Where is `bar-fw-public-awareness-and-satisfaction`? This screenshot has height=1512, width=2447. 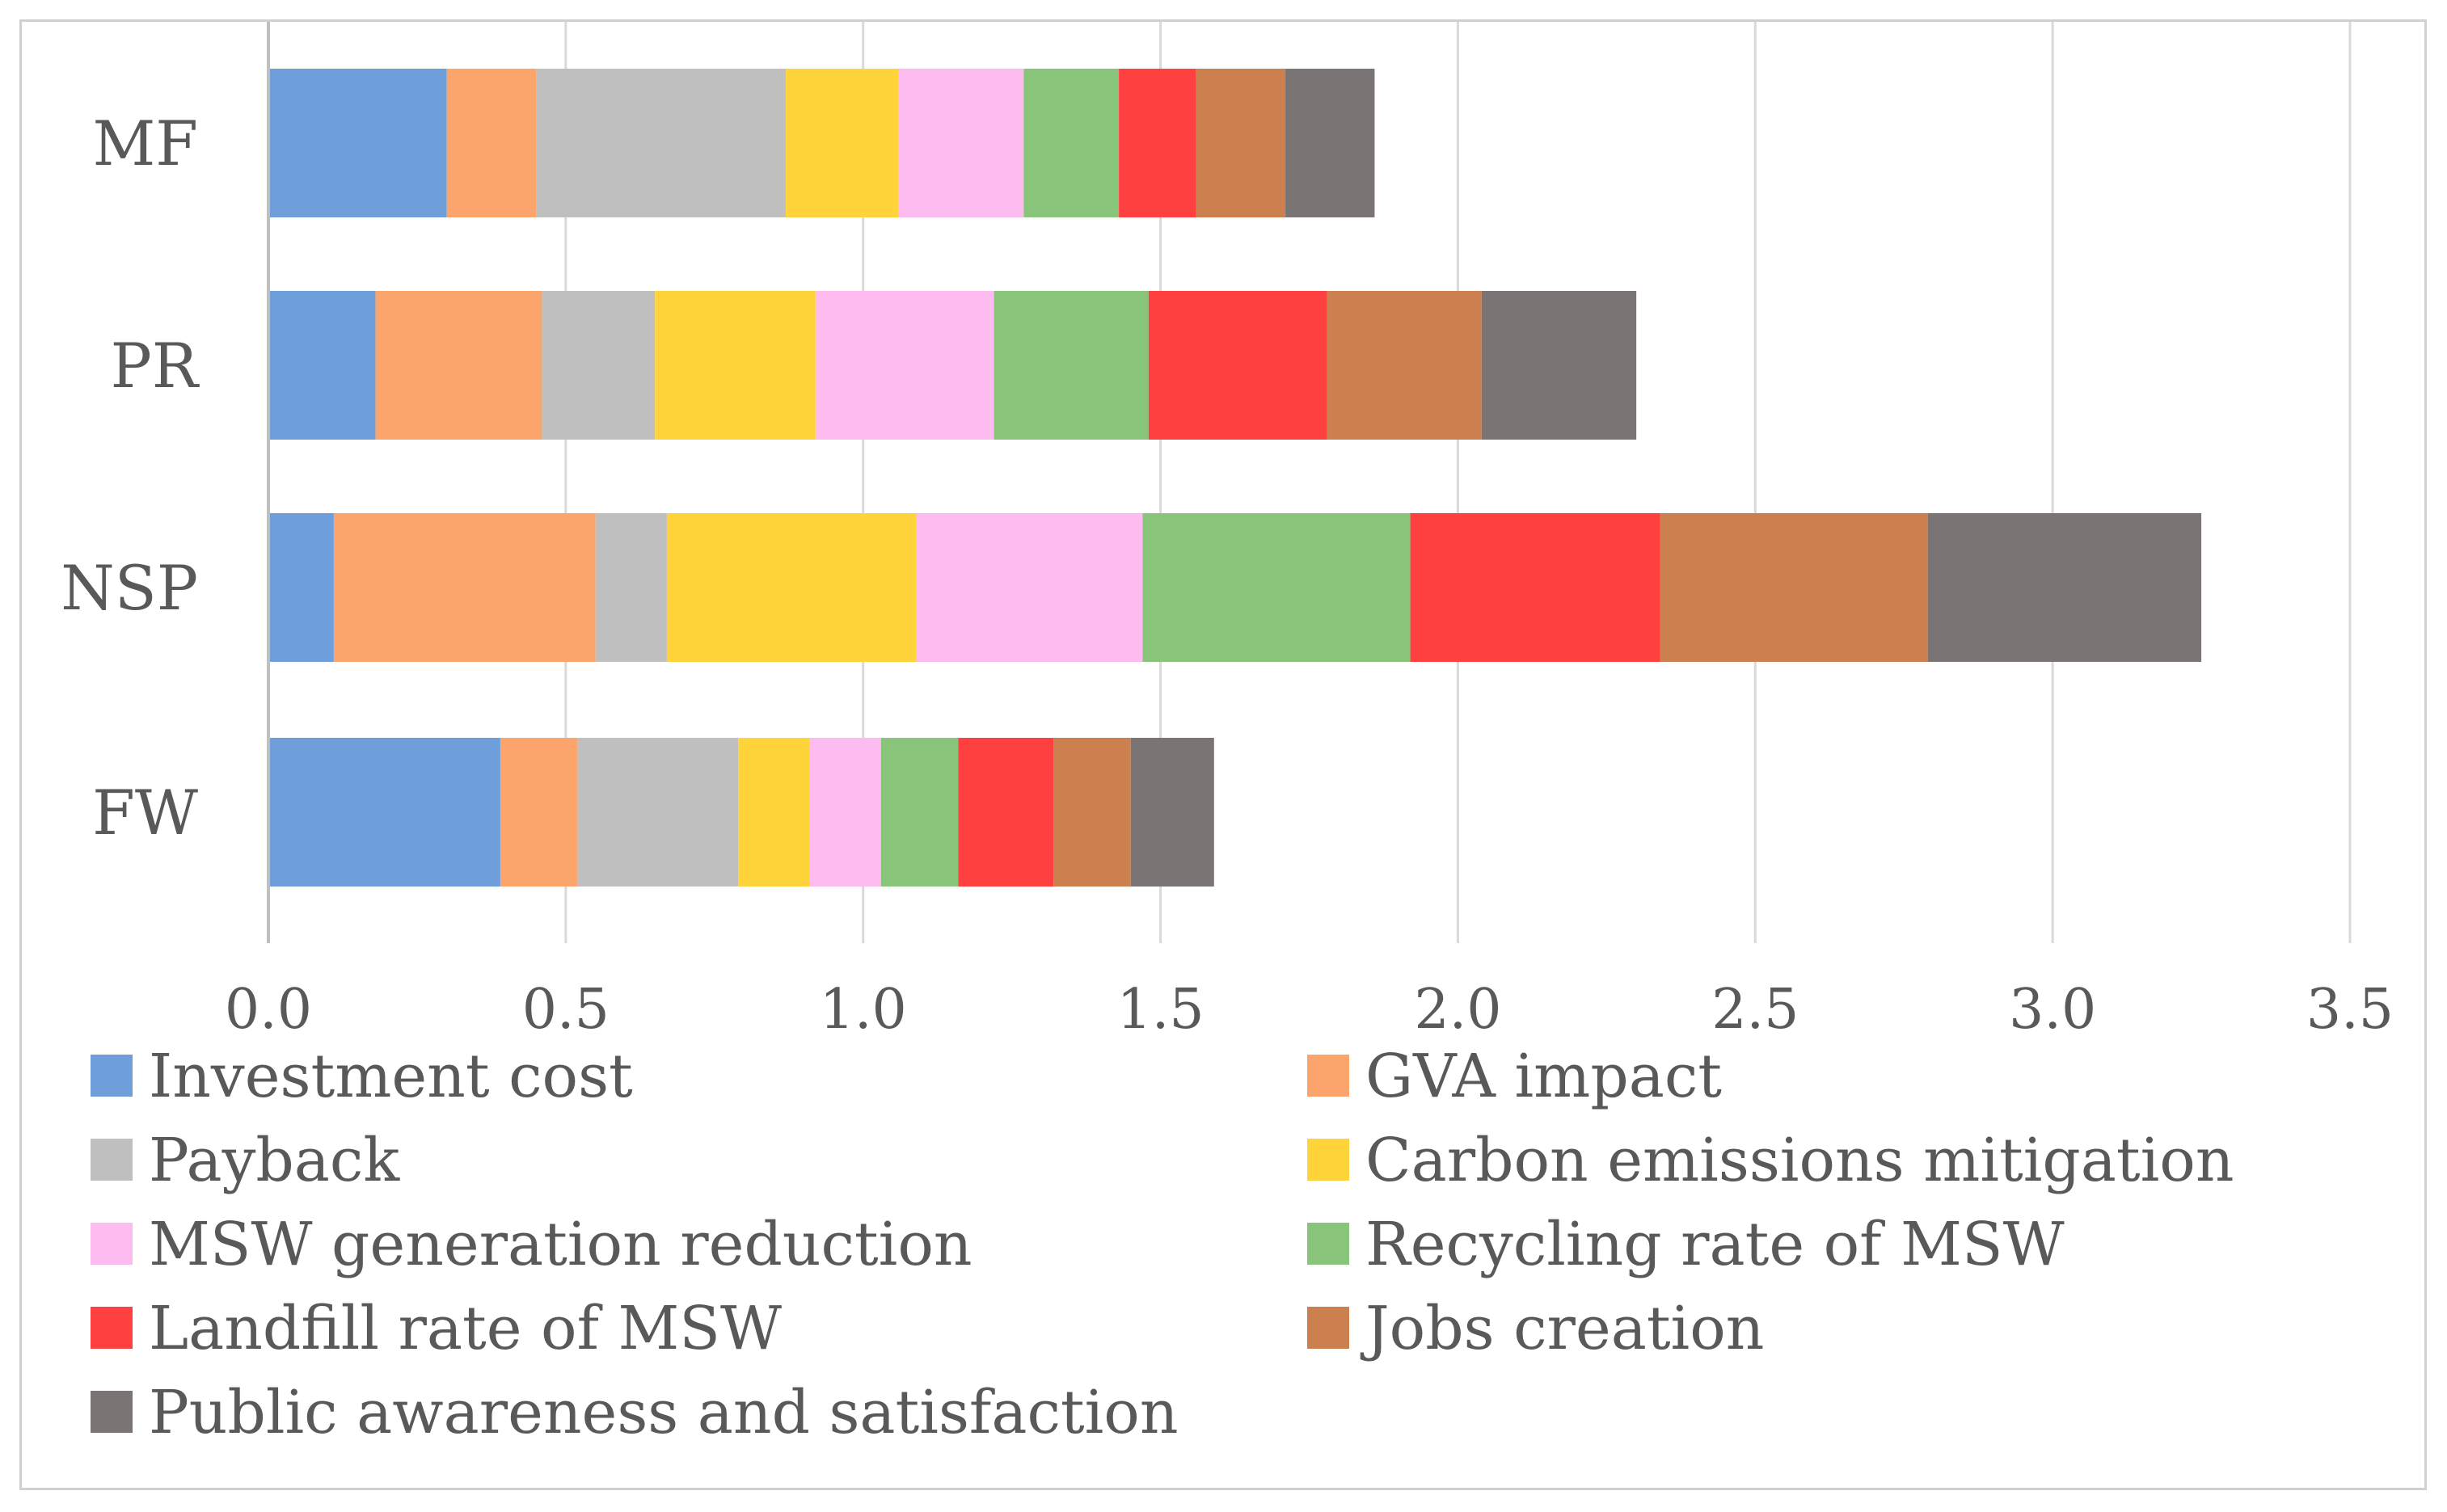 bar-fw-public-awareness-and-satisfaction is located at coordinates (1172, 812).